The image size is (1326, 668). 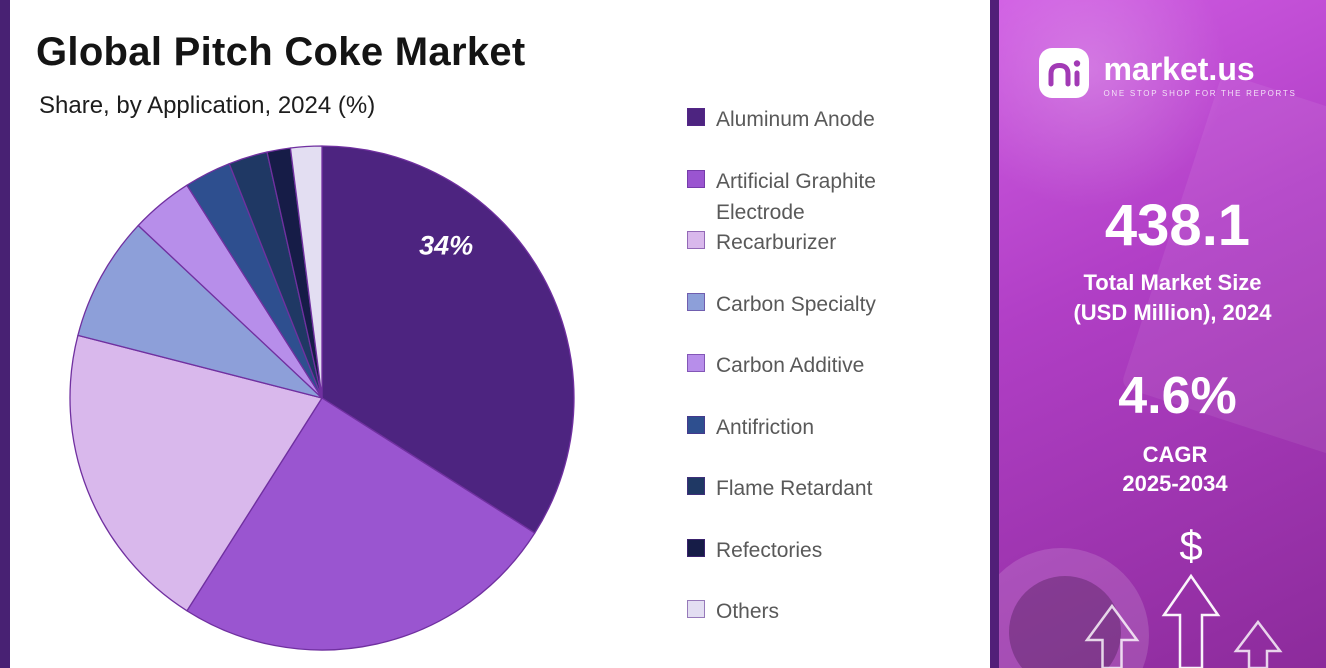 I want to click on chart-title: Global Pitch Coke Market, so click(x=281, y=52).